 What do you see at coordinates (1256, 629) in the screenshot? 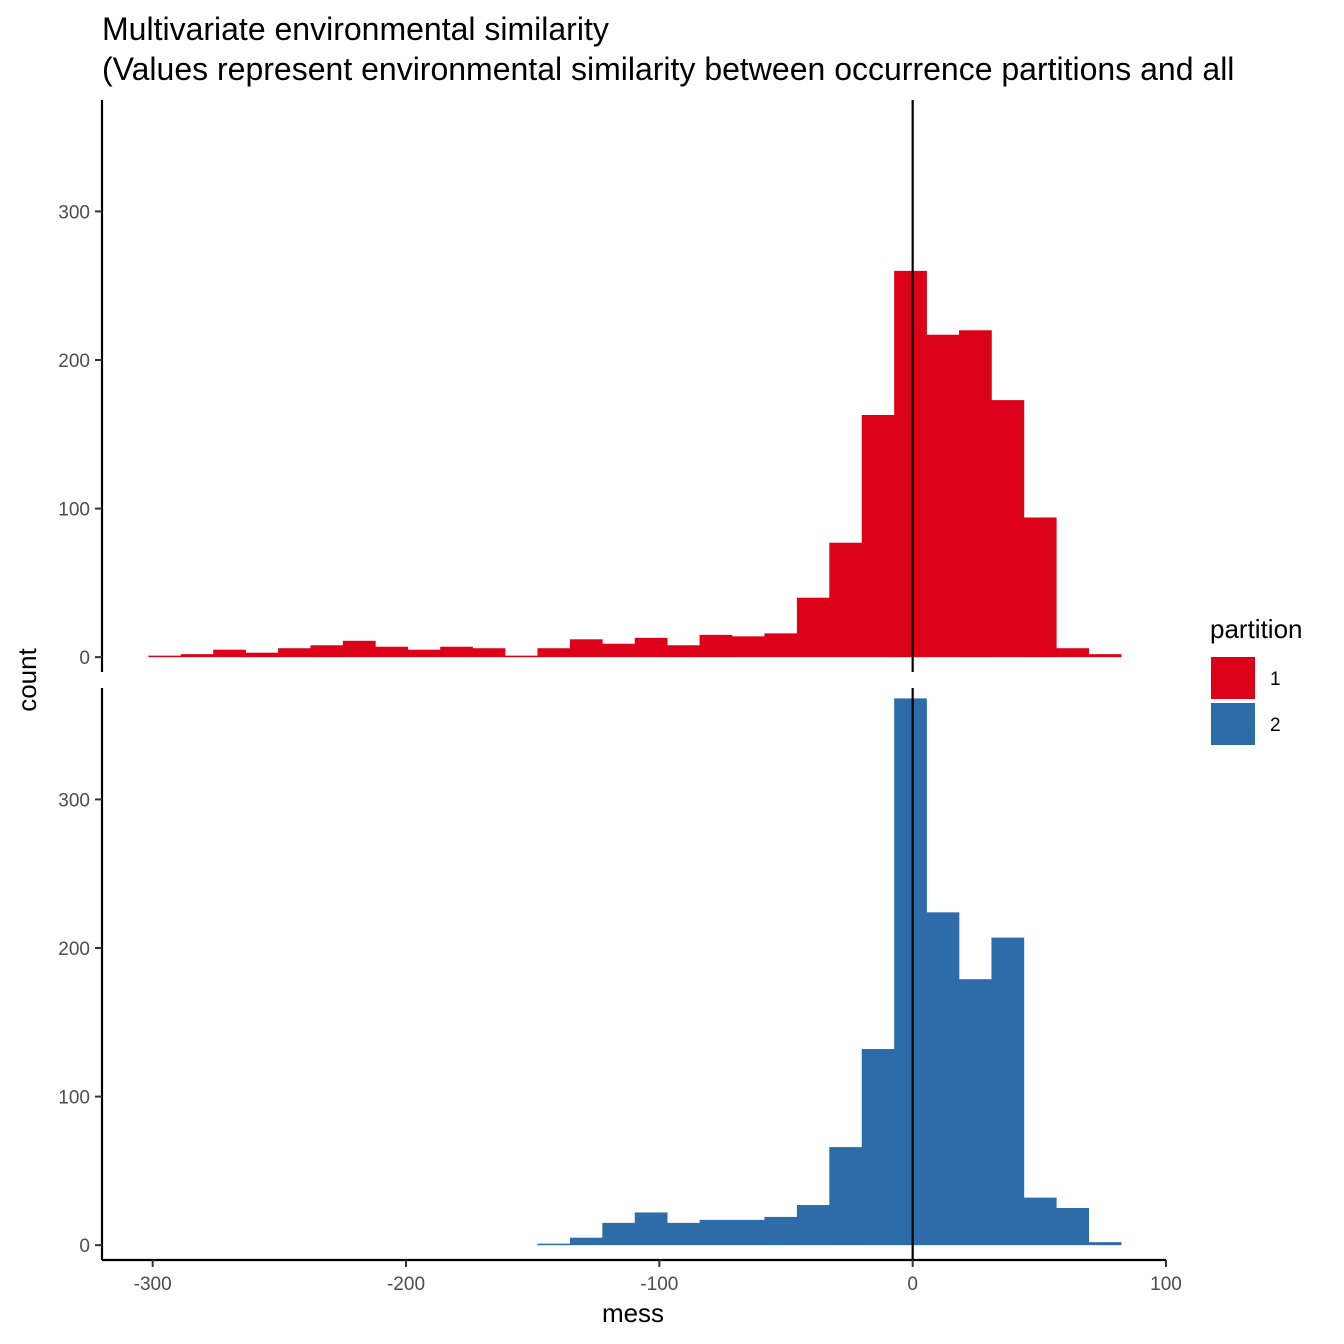
I see `legend-title: partition` at bounding box center [1256, 629].